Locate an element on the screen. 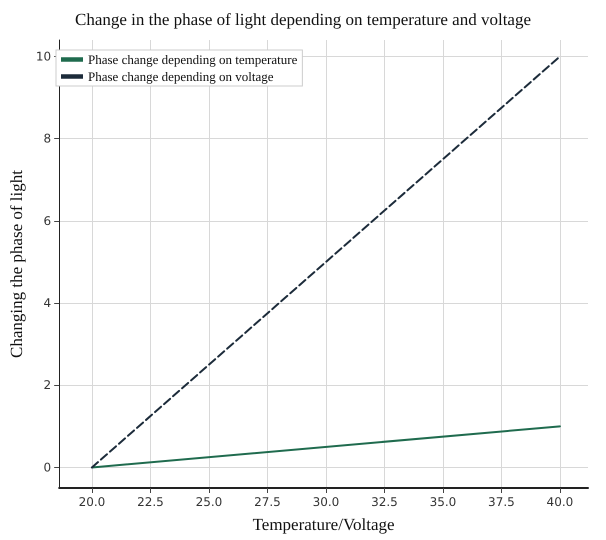 The image size is (606, 540). x-tick-label: 22.5 is located at coordinates (150, 502).